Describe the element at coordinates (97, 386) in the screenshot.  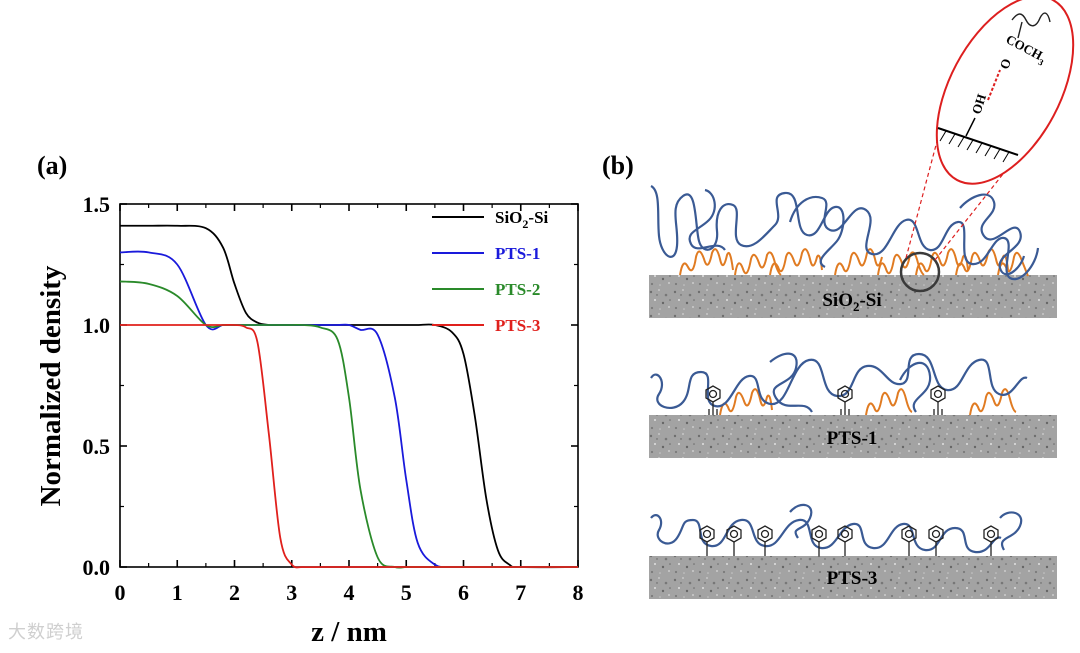
I see `y-tick-labels: 0.0 0.5 1.0 1.5` at that location.